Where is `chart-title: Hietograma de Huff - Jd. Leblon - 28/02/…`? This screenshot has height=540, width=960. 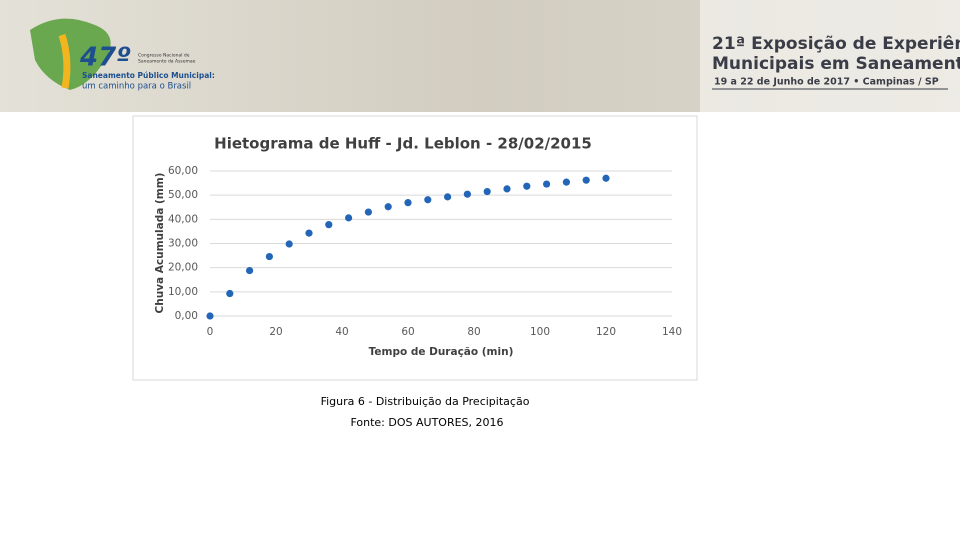 chart-title: Hietograma de Huff - Jd. Leblon - 28/02/… is located at coordinates (403, 144).